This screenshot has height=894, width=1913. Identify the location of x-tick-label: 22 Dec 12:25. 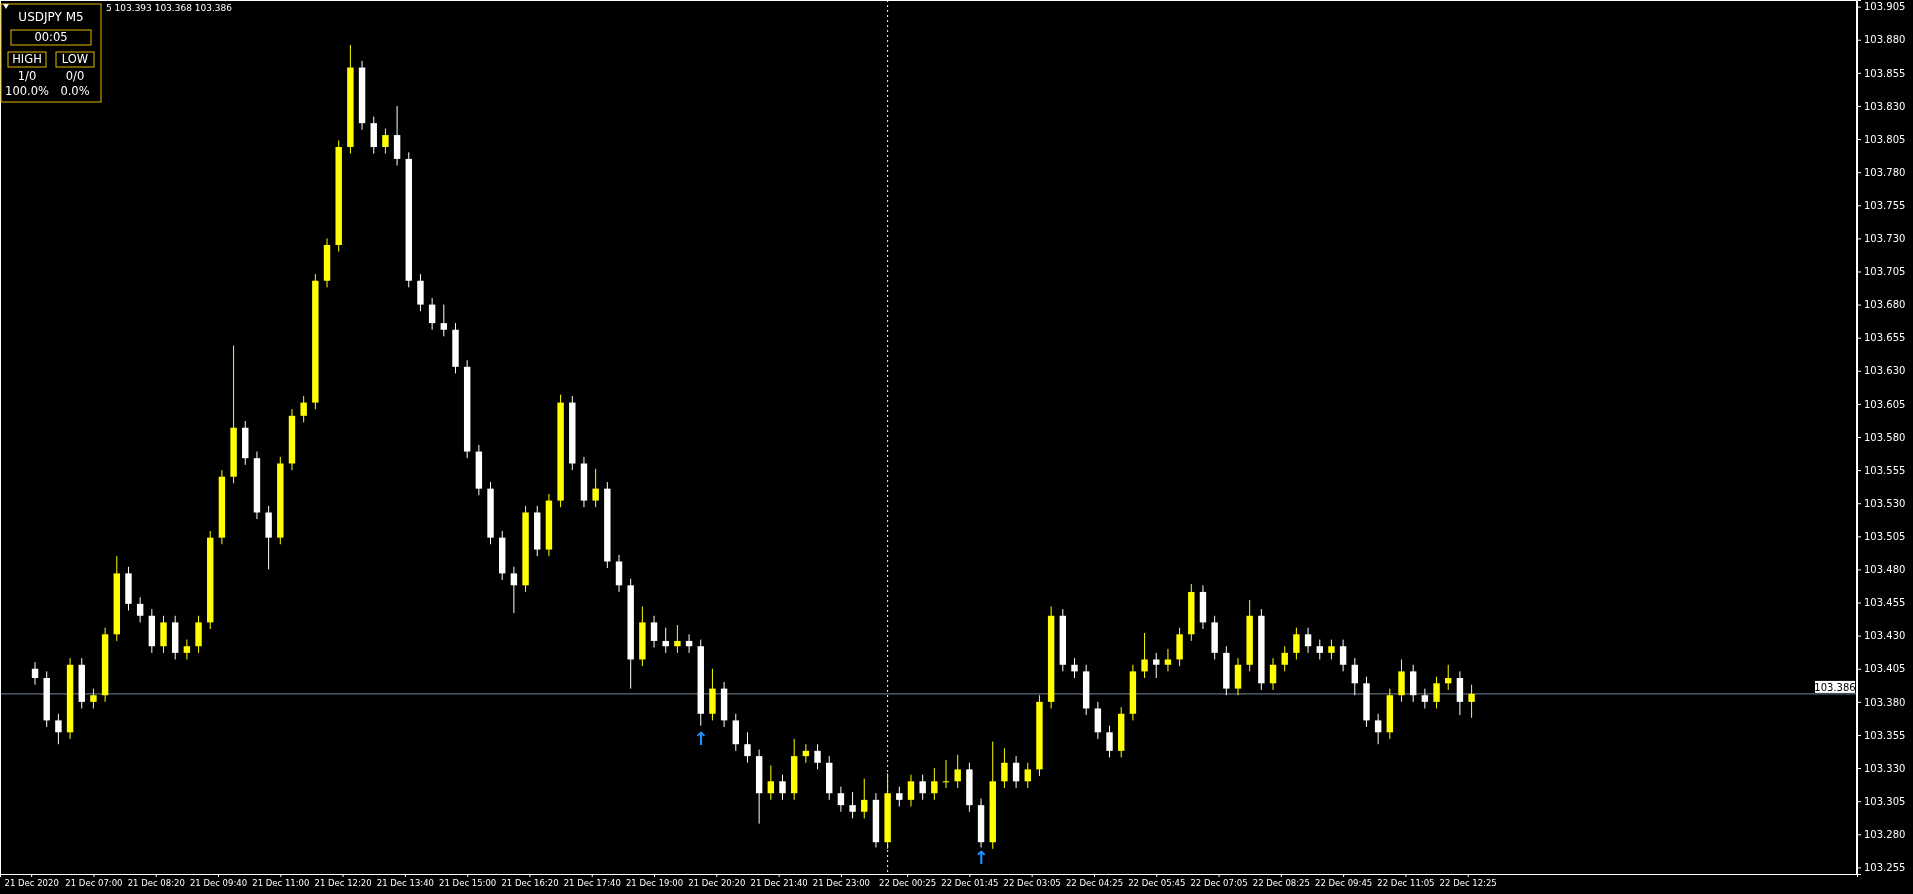
(1468, 883).